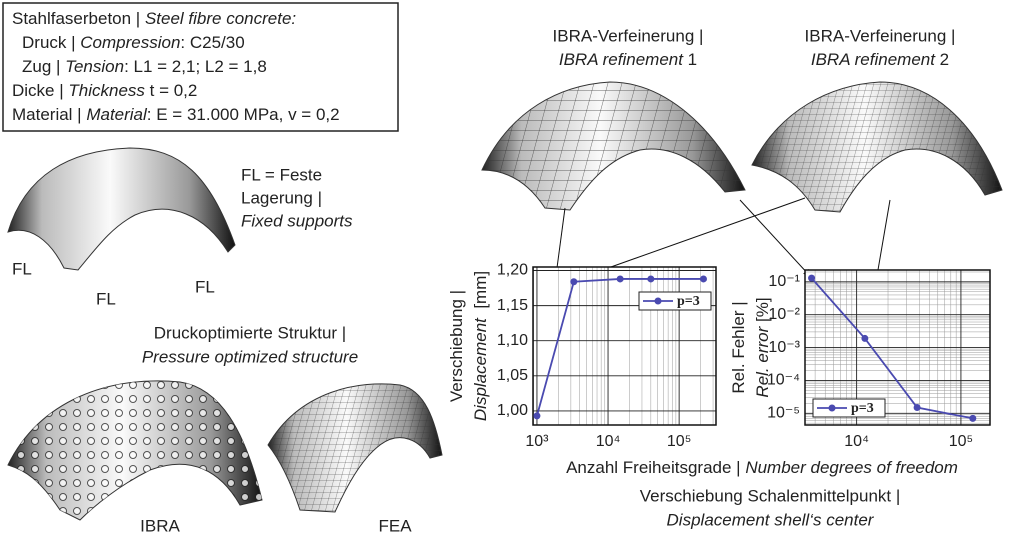 The width and height of the screenshot is (1009, 537). What do you see at coordinates (395, 525) in the screenshot?
I see `fea-label: FEA` at bounding box center [395, 525].